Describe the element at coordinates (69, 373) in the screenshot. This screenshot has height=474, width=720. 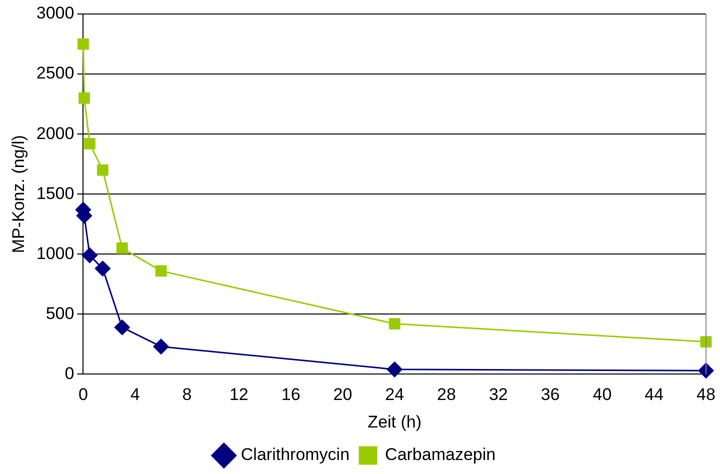
I see `y-tick-label: 0` at that location.